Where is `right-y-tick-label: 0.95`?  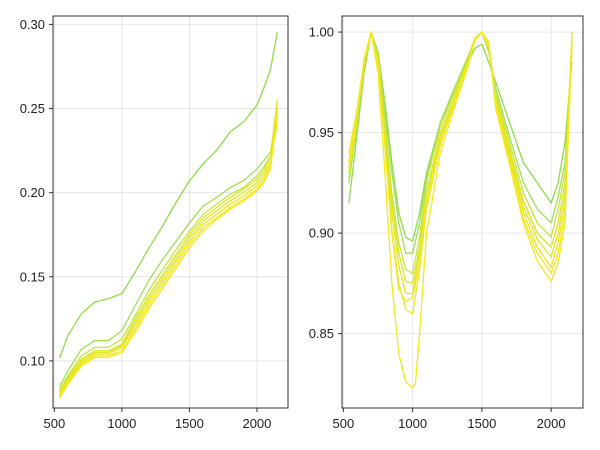 right-y-tick-label: 0.95 is located at coordinates (321, 132).